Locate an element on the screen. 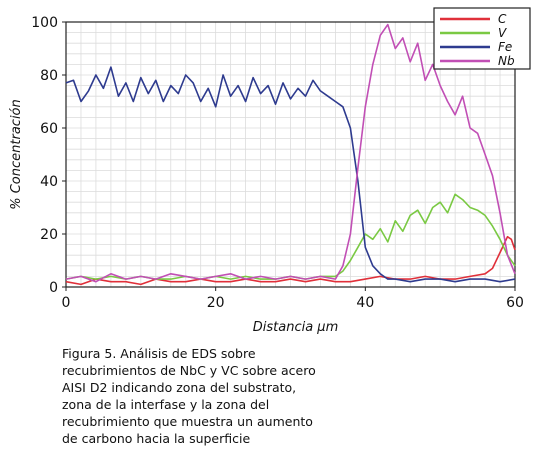  y-tick-label: 100 is located at coordinates (44, 23).